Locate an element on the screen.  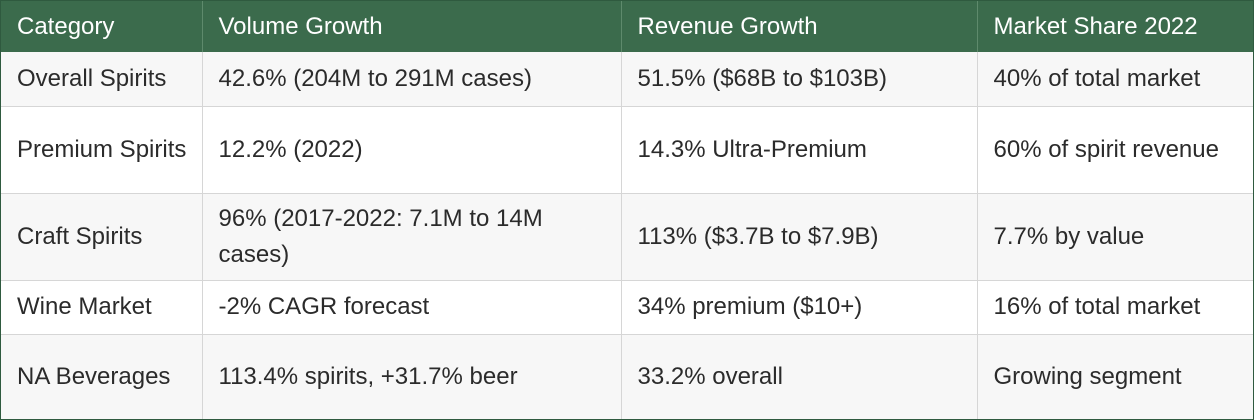
cell-market-share: 40% of total market is located at coordinates (1115, 79).